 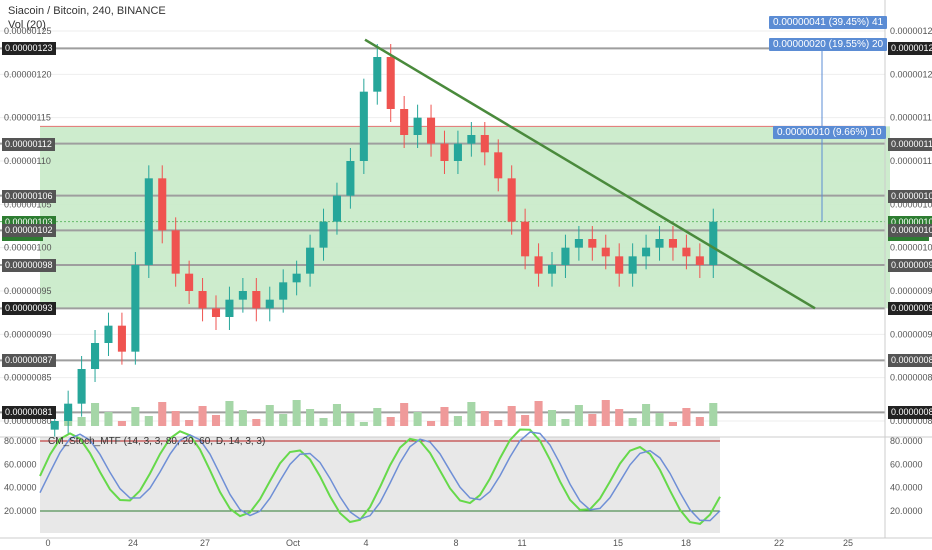 I want to click on price-tick-left: 0.00000080, so click(x=28, y=421).